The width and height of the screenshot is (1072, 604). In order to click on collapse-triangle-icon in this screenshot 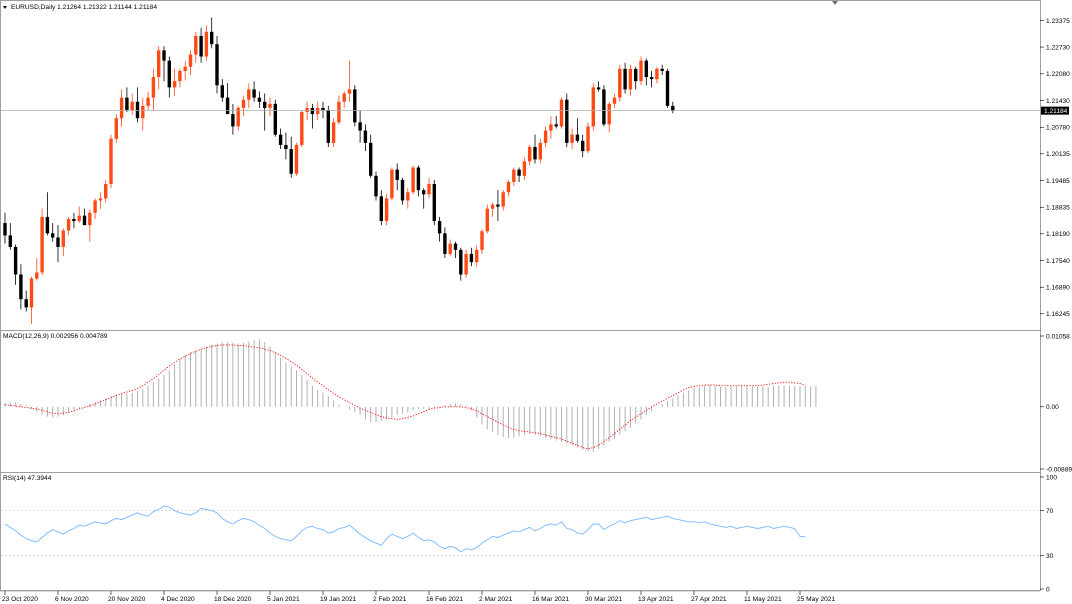, I will do `click(5, 7)`.